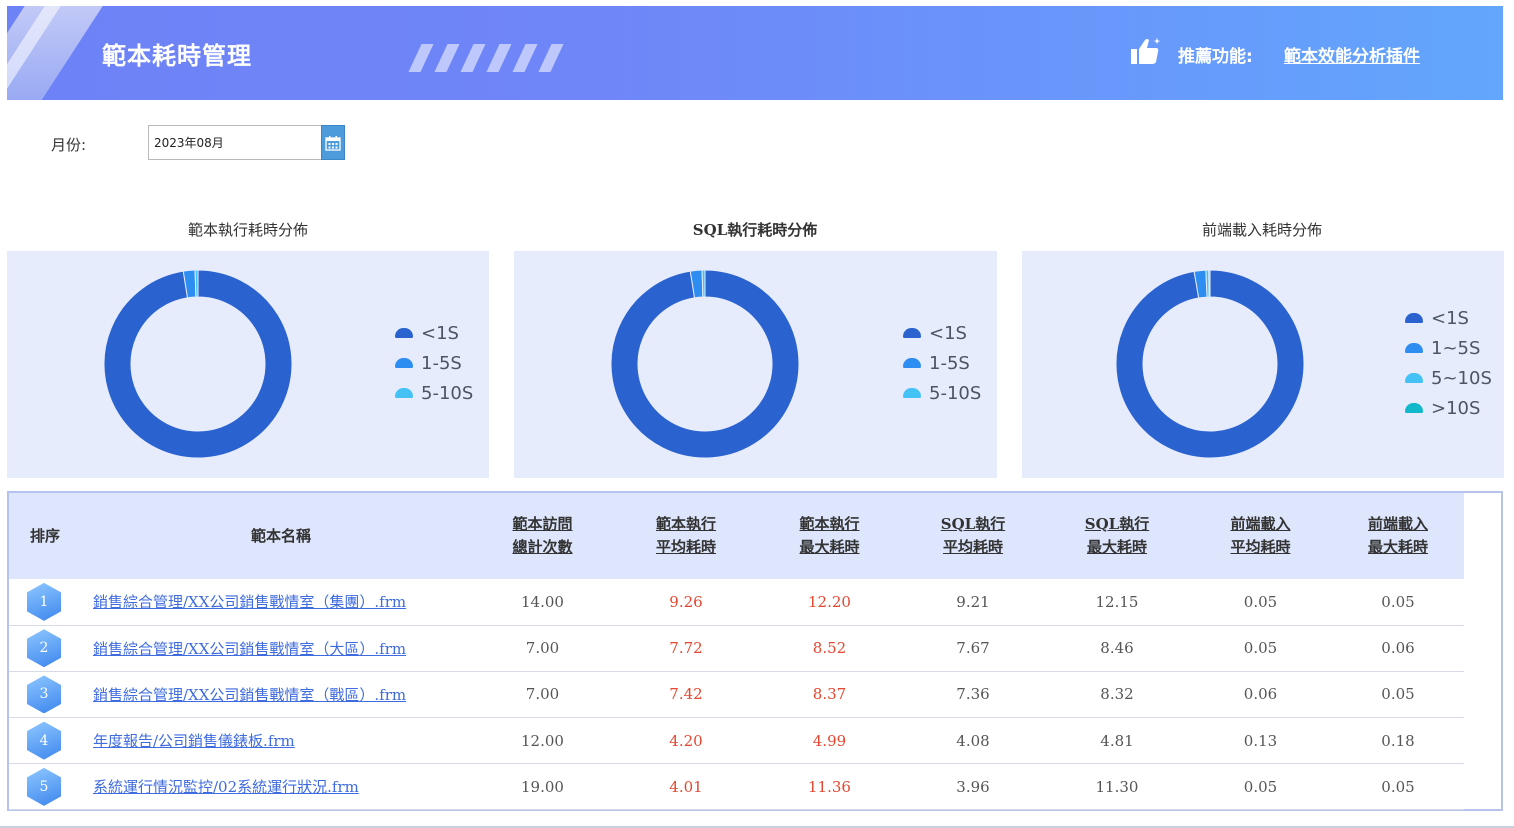  I want to click on chart-panel-template-exec: <1S 1-5S 5-10S, so click(248, 364).